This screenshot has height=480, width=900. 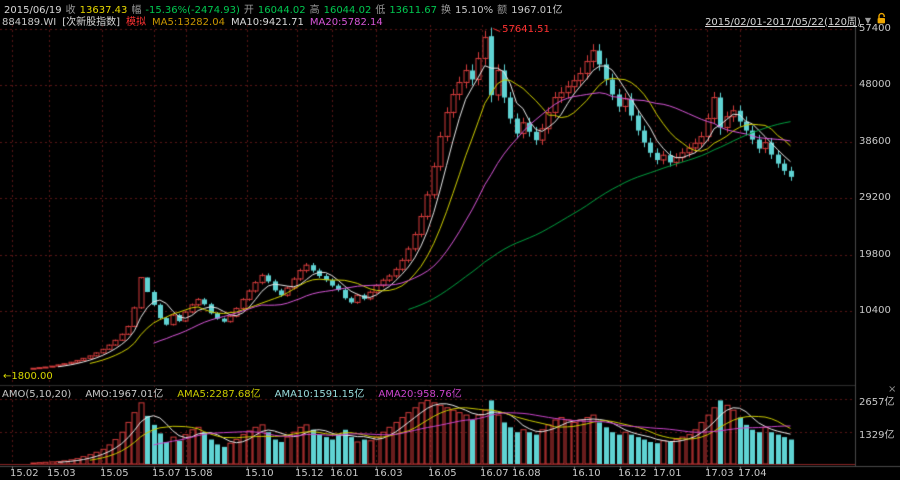 What do you see at coordinates (198, 473) in the screenshot?
I see `month-axis-label: 15.08` at bounding box center [198, 473].